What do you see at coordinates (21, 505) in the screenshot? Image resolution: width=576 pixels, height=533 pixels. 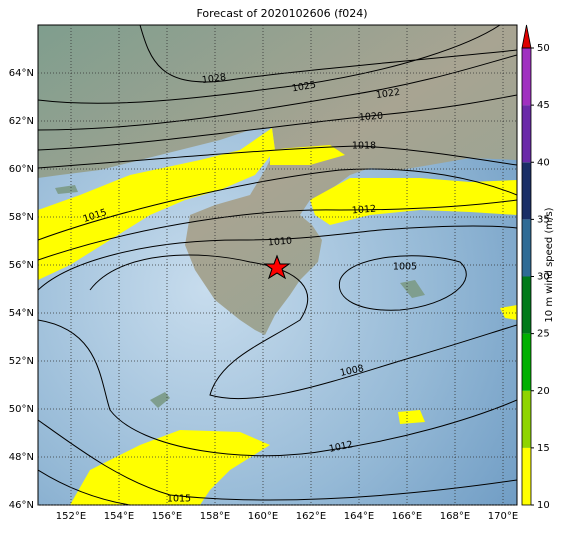 I see `y-tick-label: 46°N` at bounding box center [21, 505].